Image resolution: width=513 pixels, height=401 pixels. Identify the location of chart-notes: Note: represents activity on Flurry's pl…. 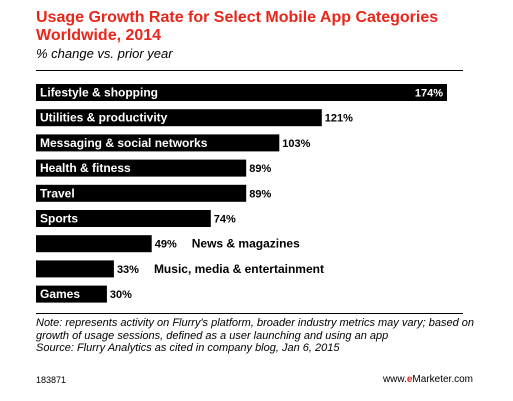
(256, 336).